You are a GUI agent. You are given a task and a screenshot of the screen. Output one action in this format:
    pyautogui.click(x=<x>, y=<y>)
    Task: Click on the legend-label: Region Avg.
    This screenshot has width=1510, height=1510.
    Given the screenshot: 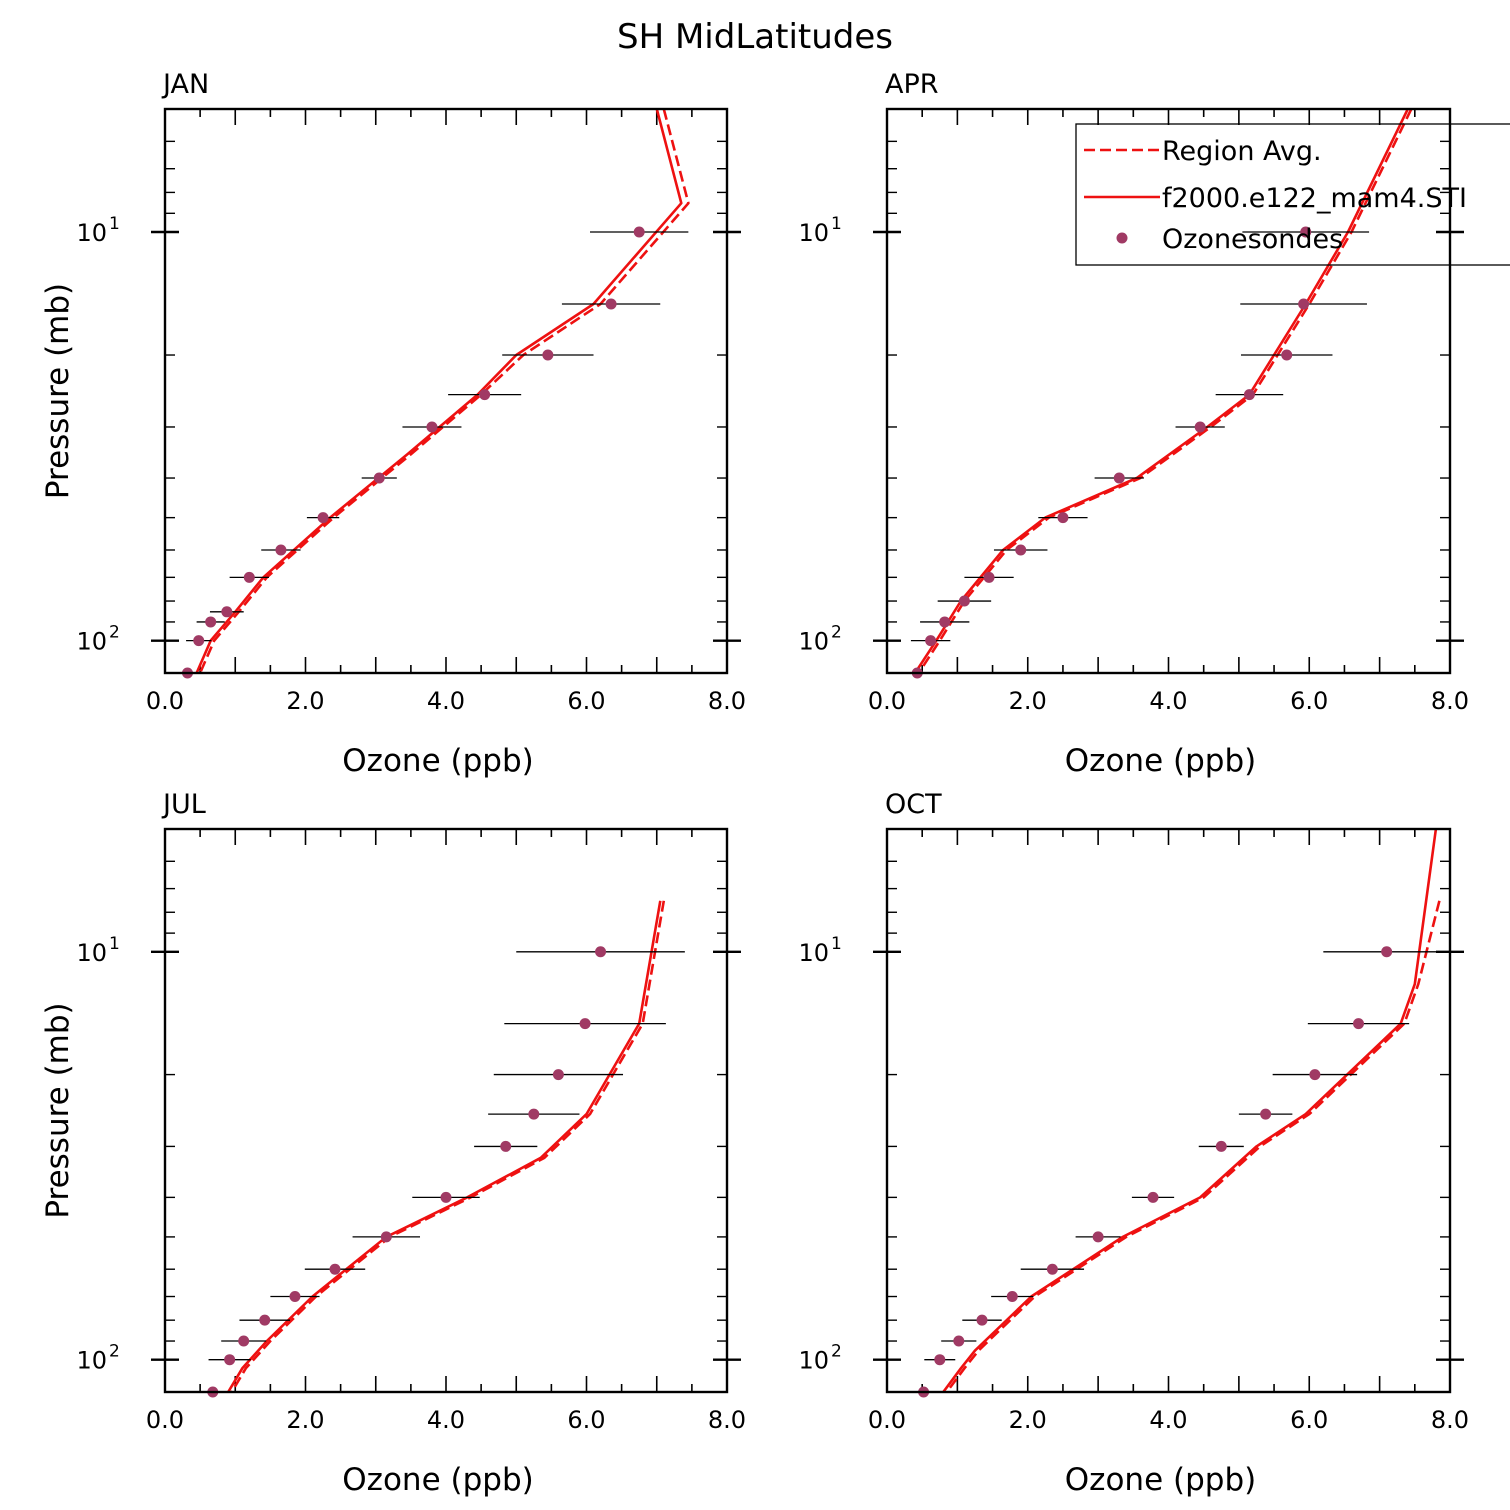 What is the action you would take?
    pyautogui.click(x=1242, y=151)
    